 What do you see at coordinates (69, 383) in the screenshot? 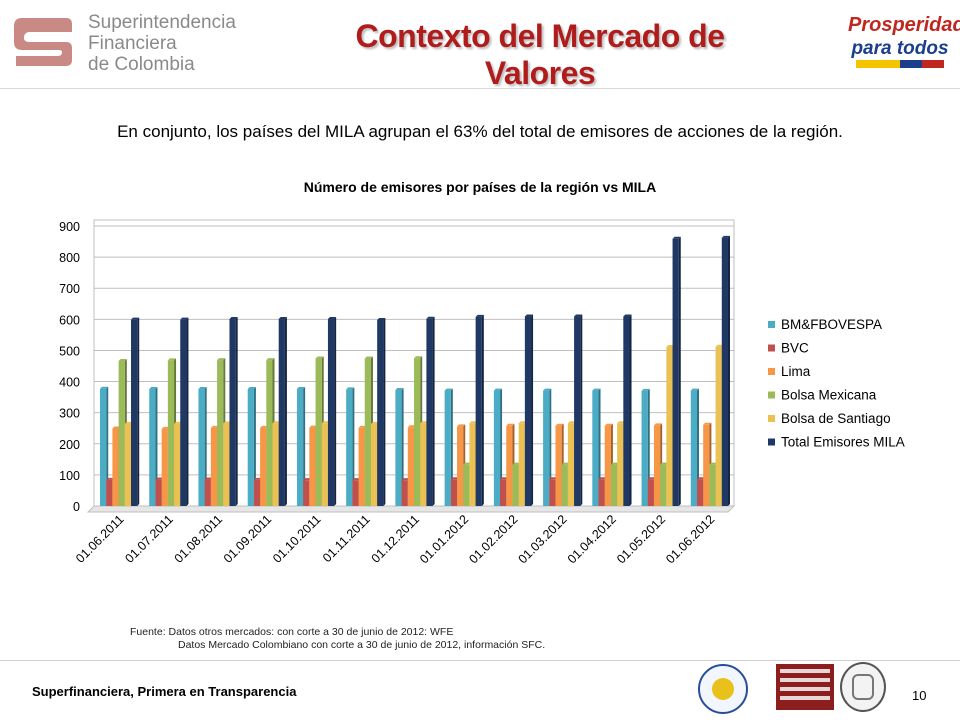
I see `y-tick-label: 400` at bounding box center [69, 383].